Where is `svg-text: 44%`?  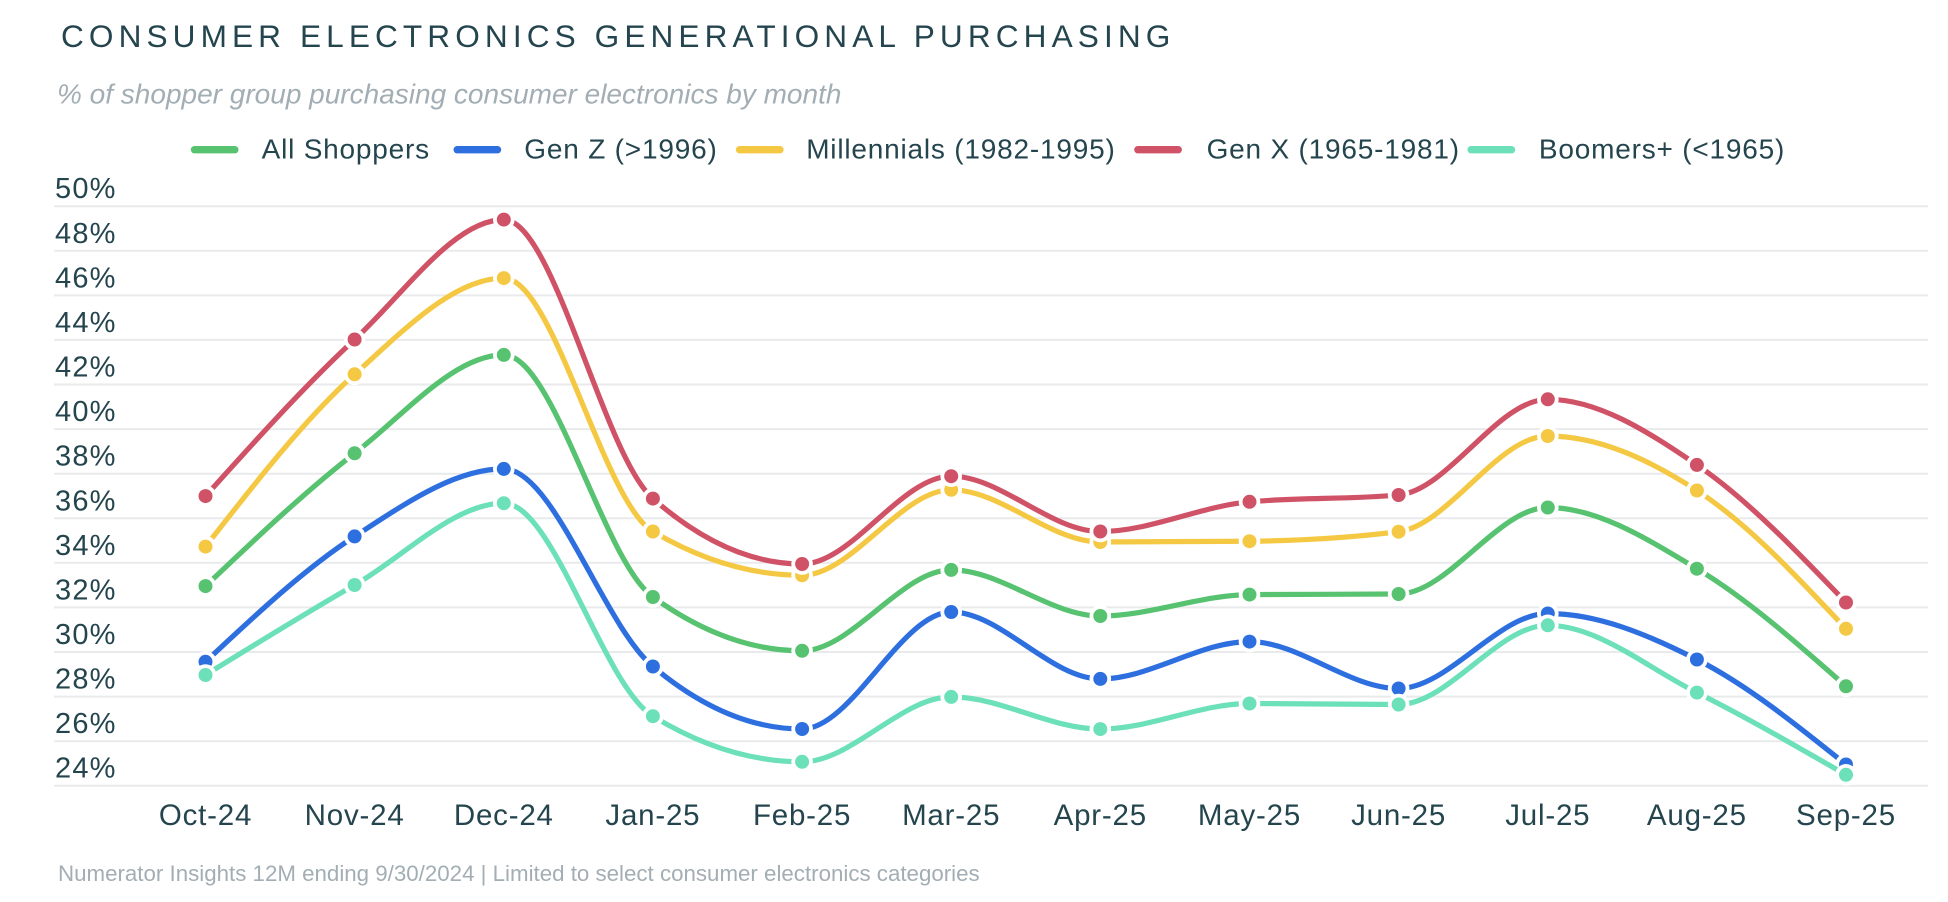 svg-text: 44% is located at coordinates (86, 323).